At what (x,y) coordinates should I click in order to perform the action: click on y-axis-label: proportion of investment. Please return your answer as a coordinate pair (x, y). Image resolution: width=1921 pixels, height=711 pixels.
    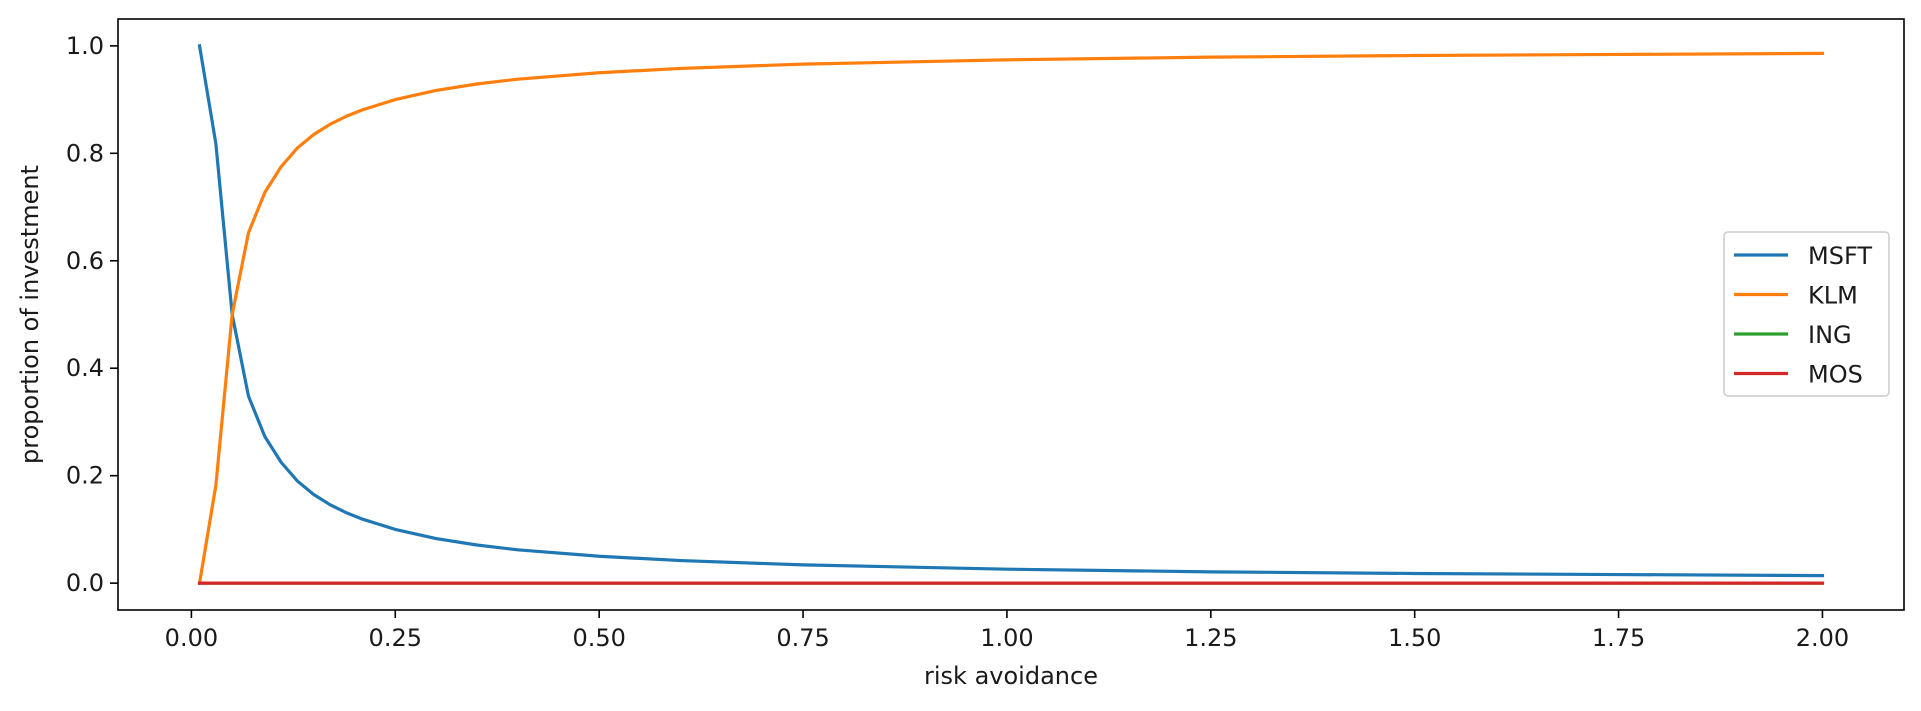
    Looking at the image, I should click on (30, 314).